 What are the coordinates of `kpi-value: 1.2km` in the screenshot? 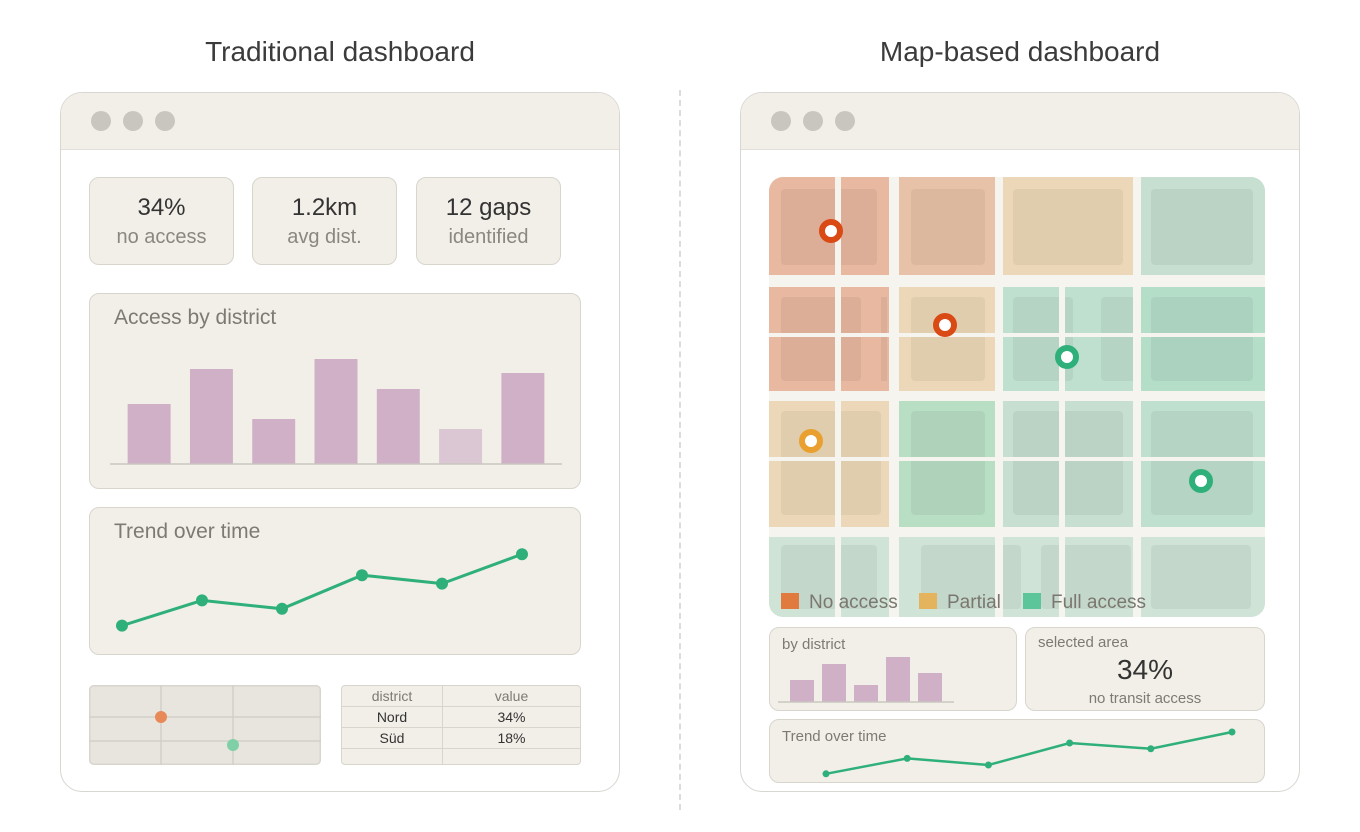 It's located at (324, 207).